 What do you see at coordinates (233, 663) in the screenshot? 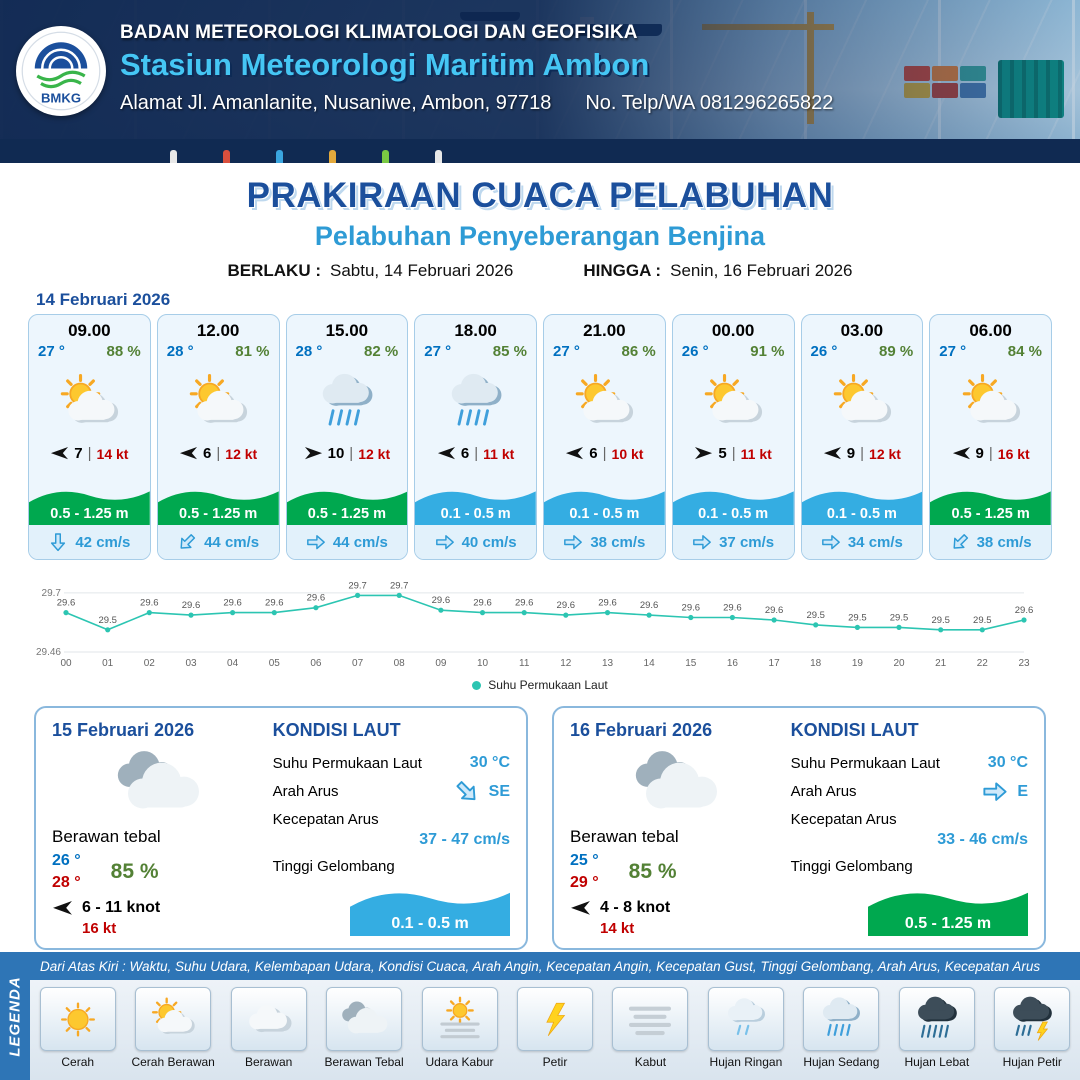
I see `svg-text: 04` at bounding box center [233, 663].